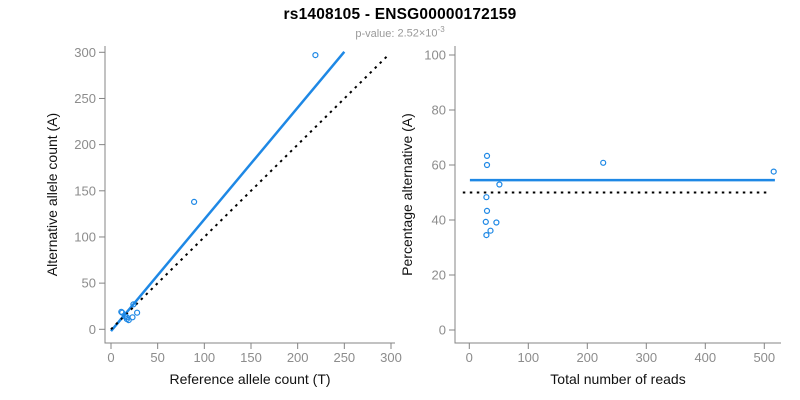 The height and width of the screenshot is (400, 800). I want to click on y-tick-label: 300, so click(85, 52).